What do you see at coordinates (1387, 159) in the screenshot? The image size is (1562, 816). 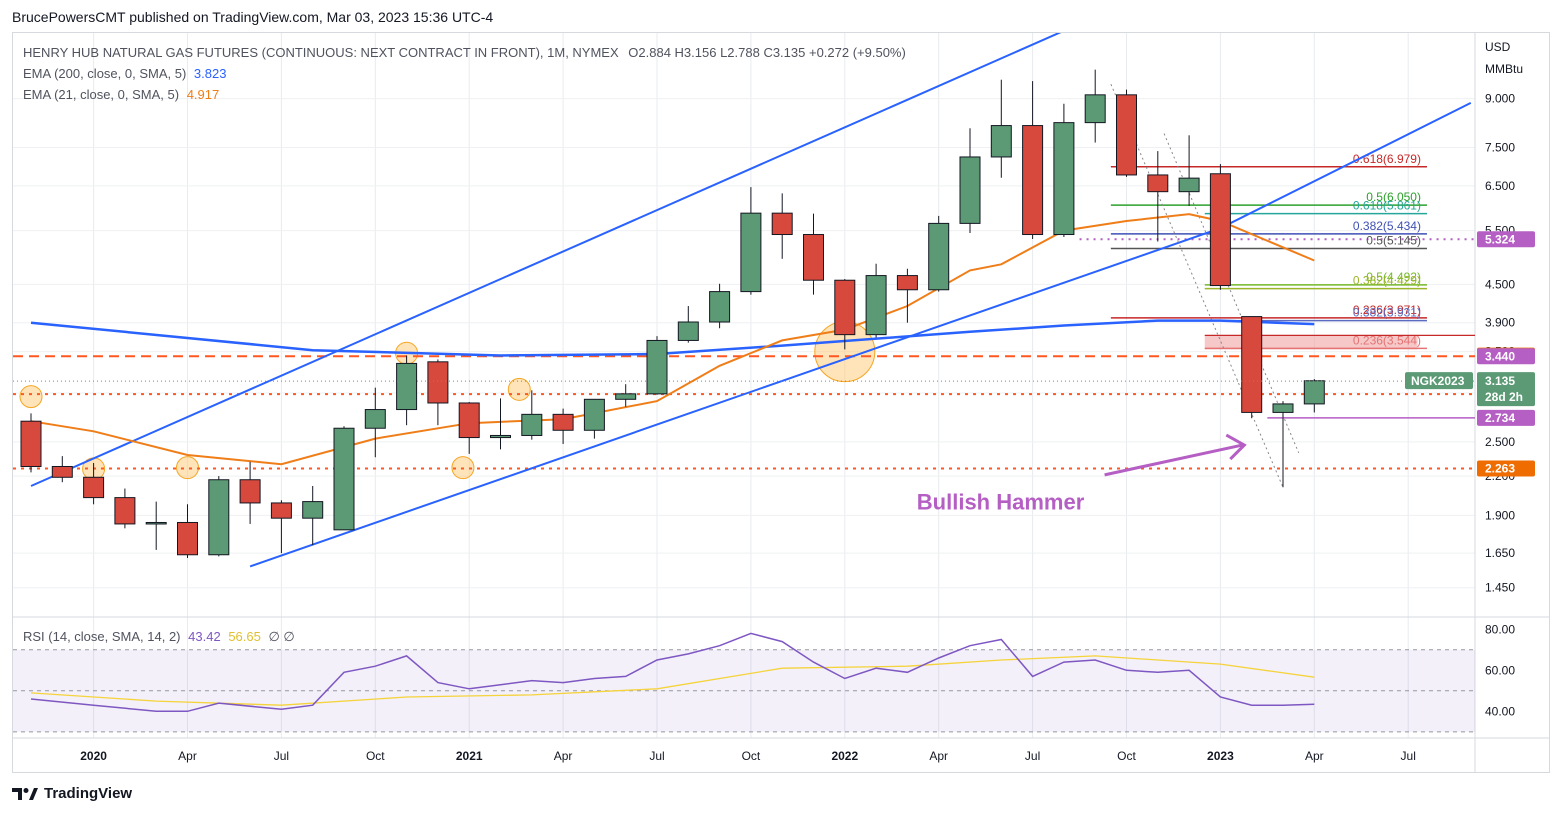 I see `fib-level-label: 0.618(6.979)` at bounding box center [1387, 159].